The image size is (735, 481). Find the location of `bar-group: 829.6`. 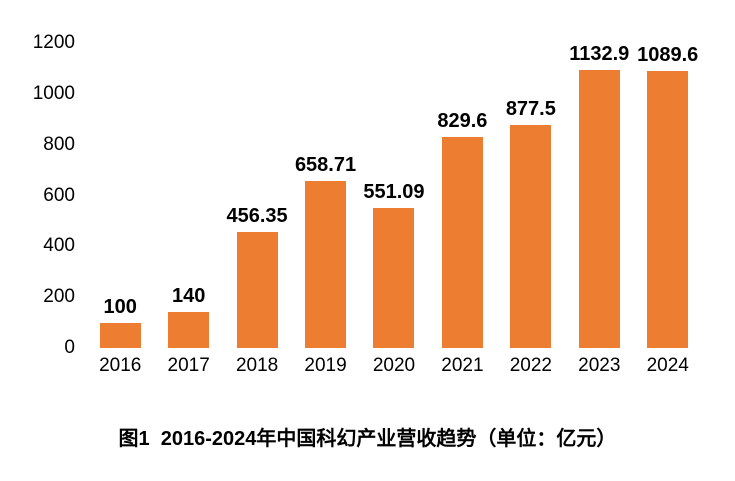

bar-group: 829.6 is located at coordinates (462, 195).